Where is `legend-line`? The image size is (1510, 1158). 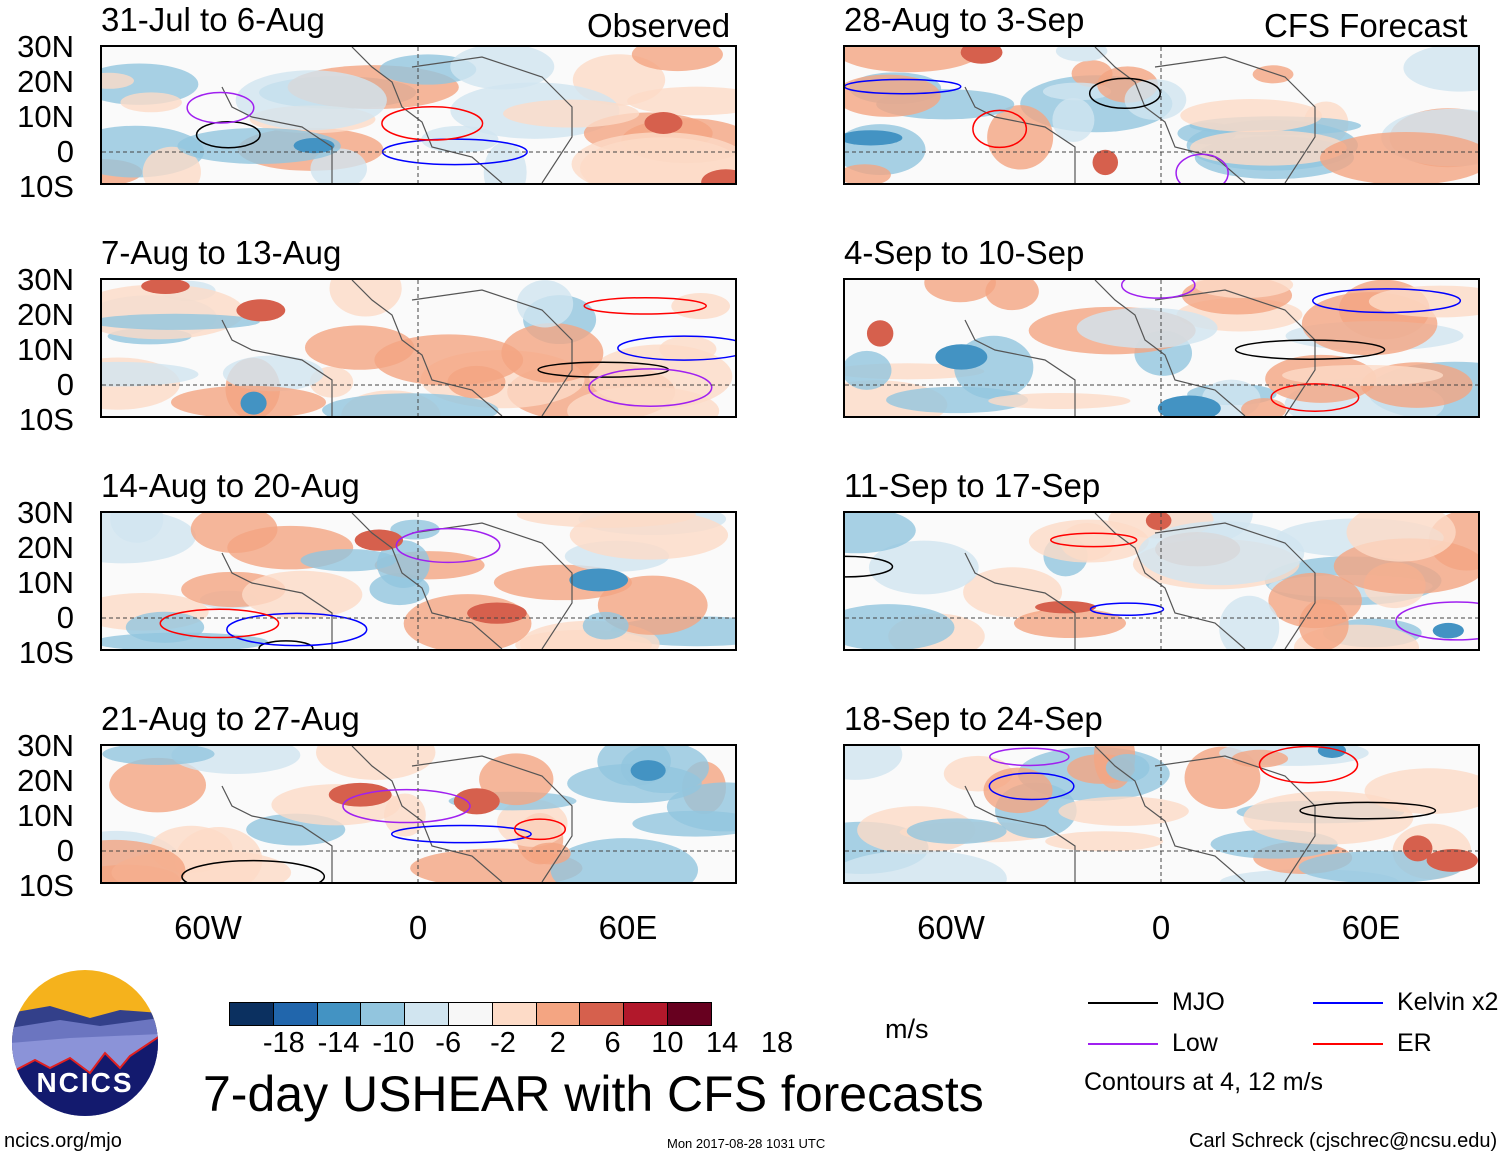
legend-line is located at coordinates (1348, 1003).